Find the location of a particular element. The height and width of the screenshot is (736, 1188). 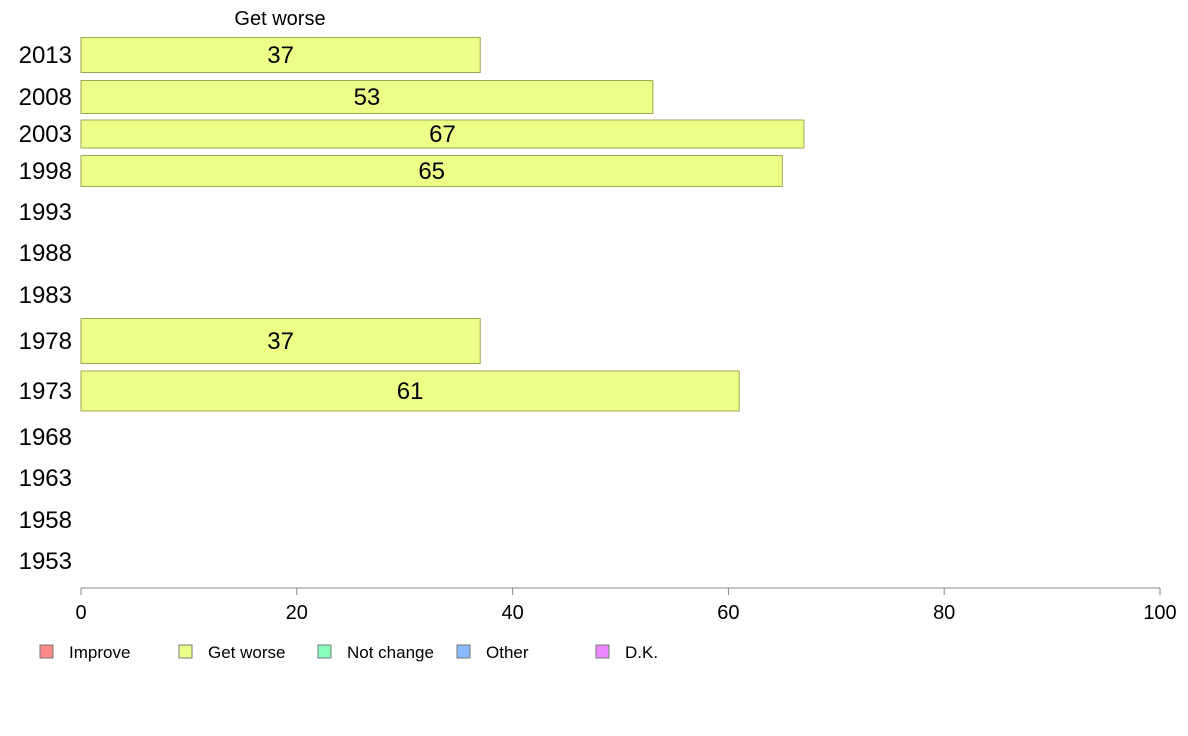

x-tick-label-60: 60 is located at coordinates (728, 613).